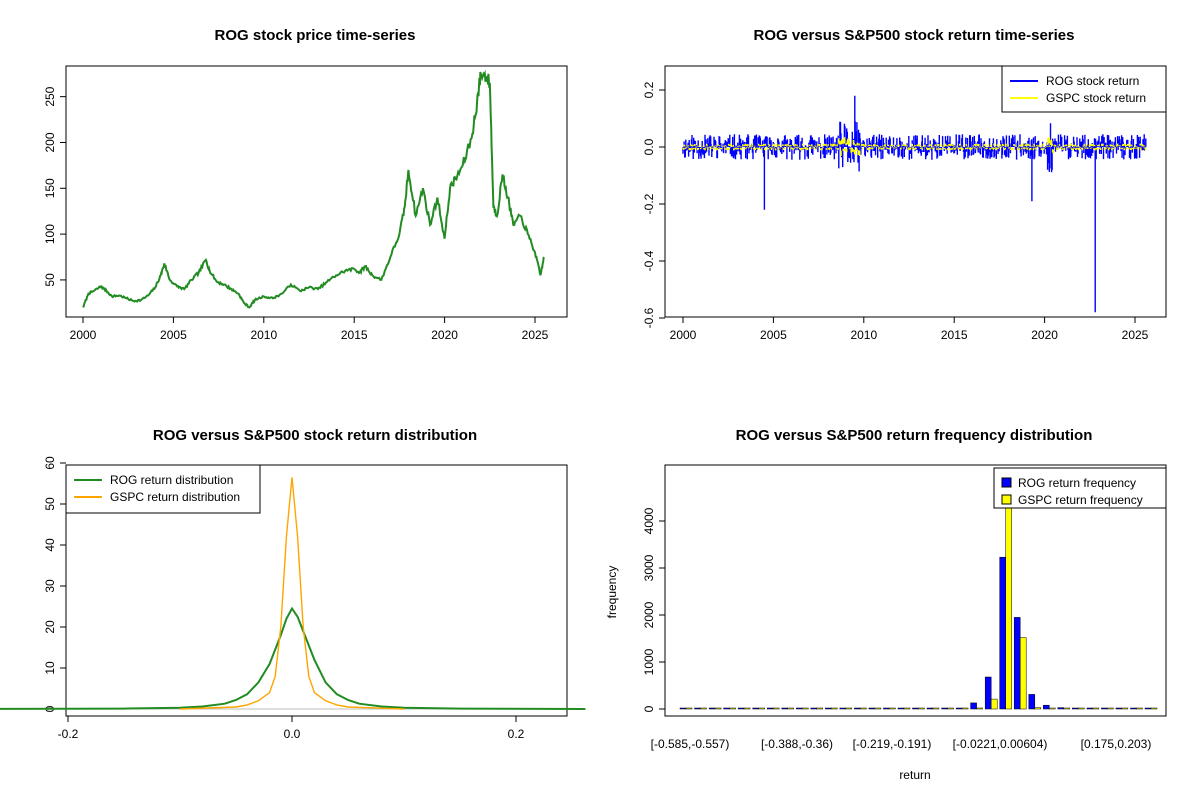 This screenshot has width=1200, height=800. I want to click on return-distribution-y-tick-label: 50, so click(50, 504).